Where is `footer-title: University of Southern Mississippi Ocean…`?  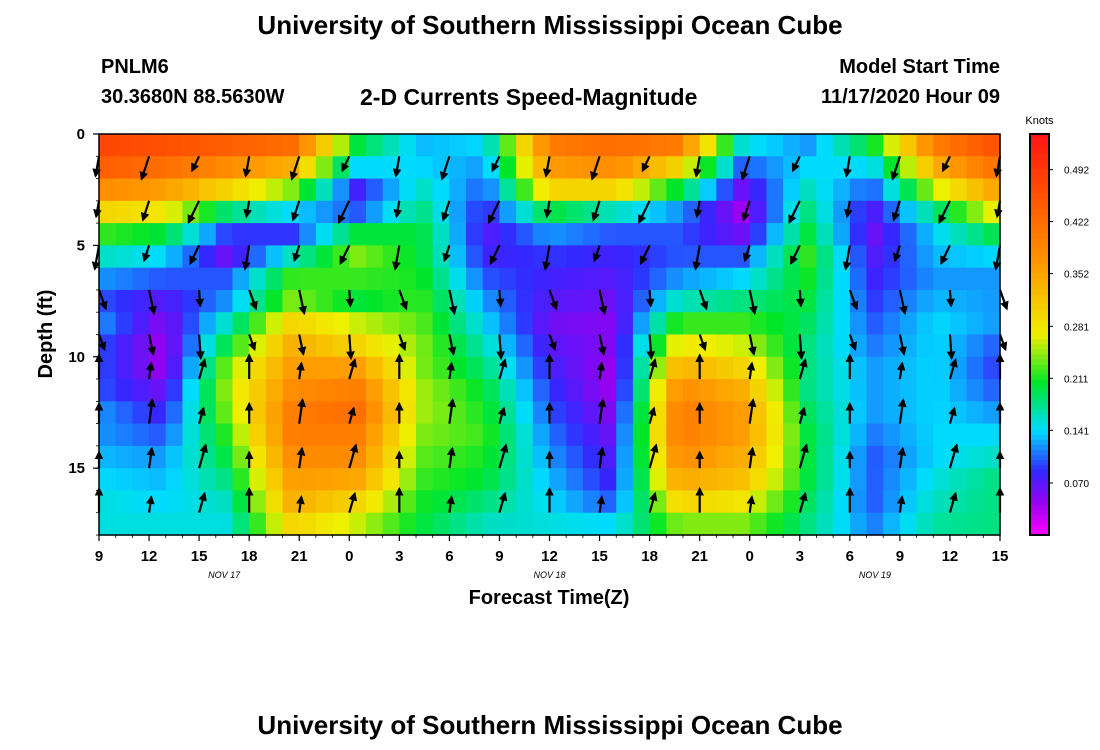 footer-title: University of Southern Mississippi Ocean… is located at coordinates (550, 725).